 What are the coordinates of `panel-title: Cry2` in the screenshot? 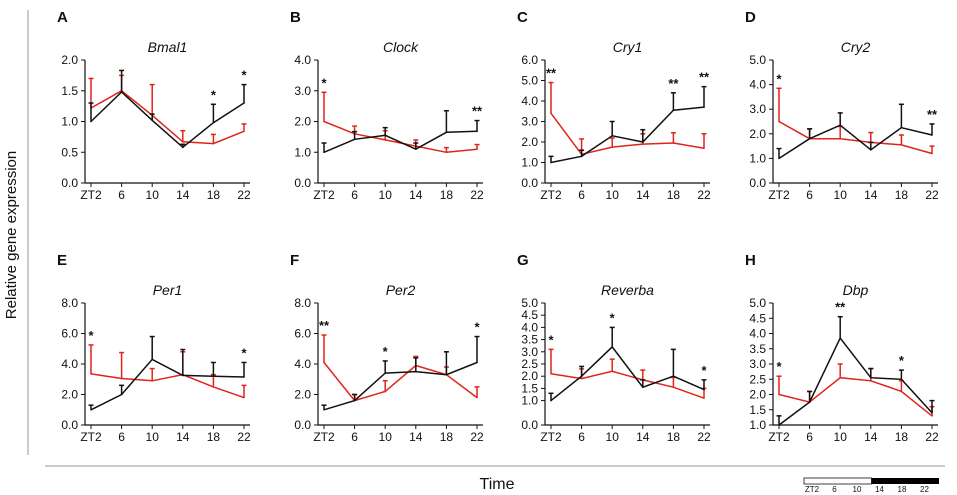 It's located at (856, 47).